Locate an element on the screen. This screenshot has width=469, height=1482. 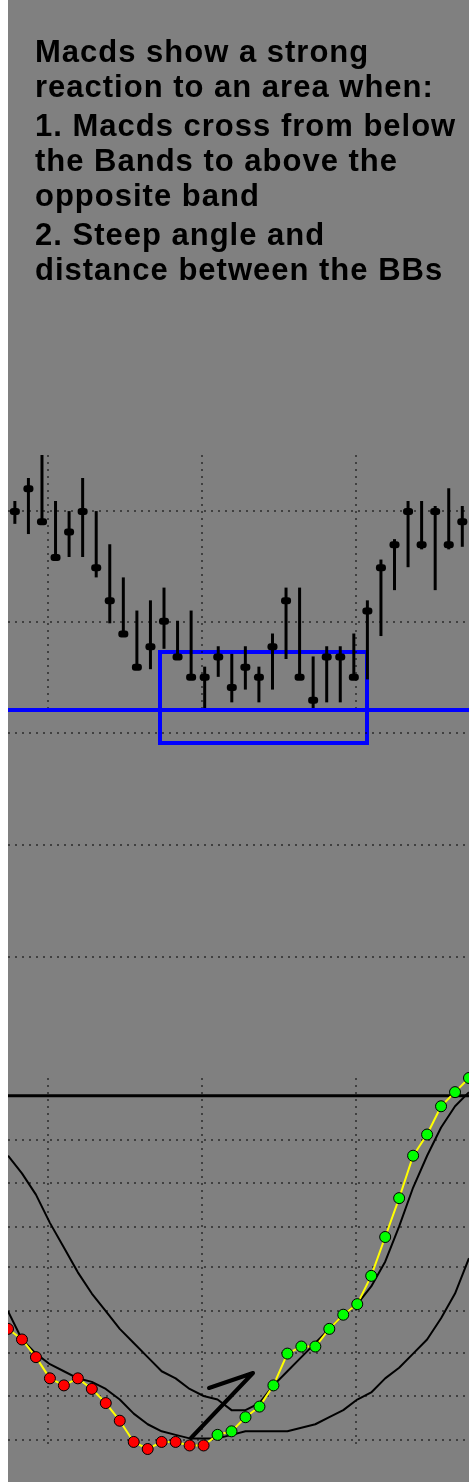
text: 1. Macds cross from below the Bands to above the opposite band is located at coordinates (246, 160).